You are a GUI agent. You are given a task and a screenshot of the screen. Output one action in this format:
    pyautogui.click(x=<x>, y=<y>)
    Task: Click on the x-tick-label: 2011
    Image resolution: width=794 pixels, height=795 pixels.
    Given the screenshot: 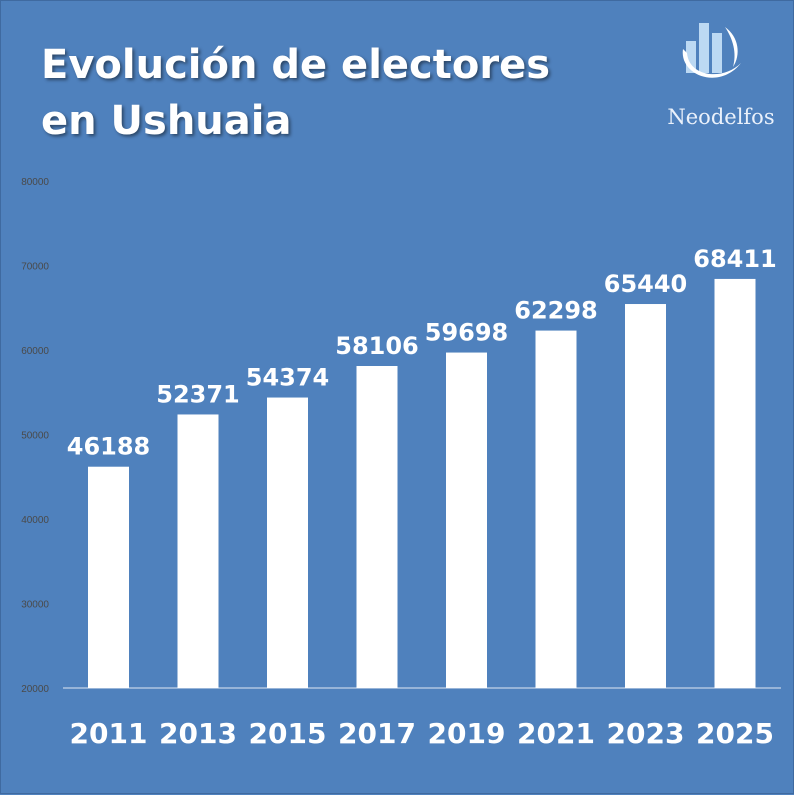 What is the action you would take?
    pyautogui.click(x=109, y=733)
    